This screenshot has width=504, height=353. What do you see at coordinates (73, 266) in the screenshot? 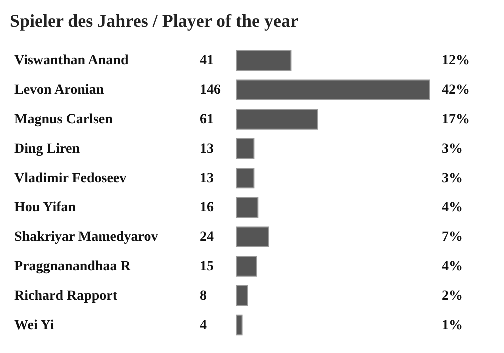
I see `y-tick-label: Praggnanandhaa R` at bounding box center [73, 266].